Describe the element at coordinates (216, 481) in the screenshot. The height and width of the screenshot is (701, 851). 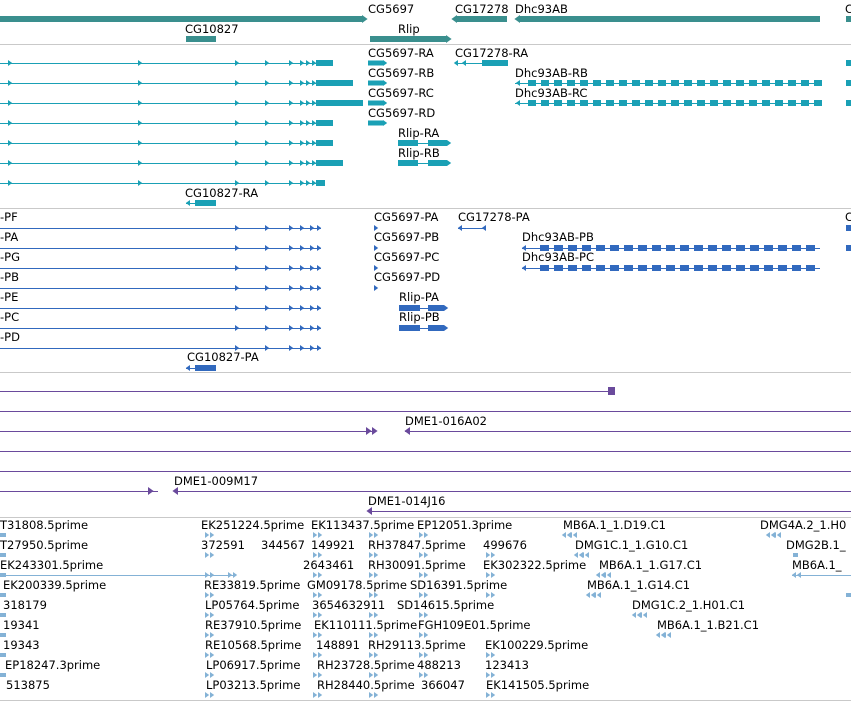
I see `bac-label: DME1-009M17` at that location.